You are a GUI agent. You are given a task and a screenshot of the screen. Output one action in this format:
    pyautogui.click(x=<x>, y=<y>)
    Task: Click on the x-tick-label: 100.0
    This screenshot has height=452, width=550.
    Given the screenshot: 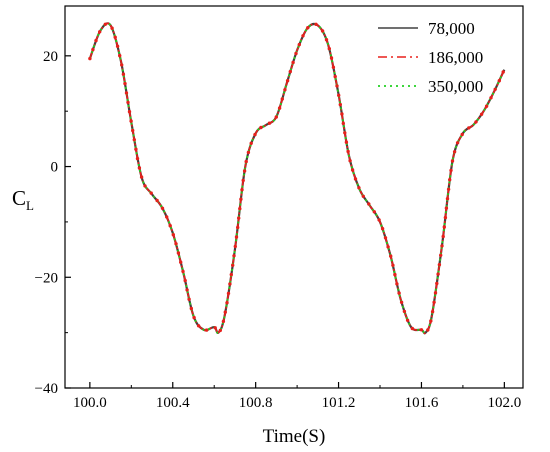 What is the action you would take?
    pyautogui.click(x=90, y=403)
    